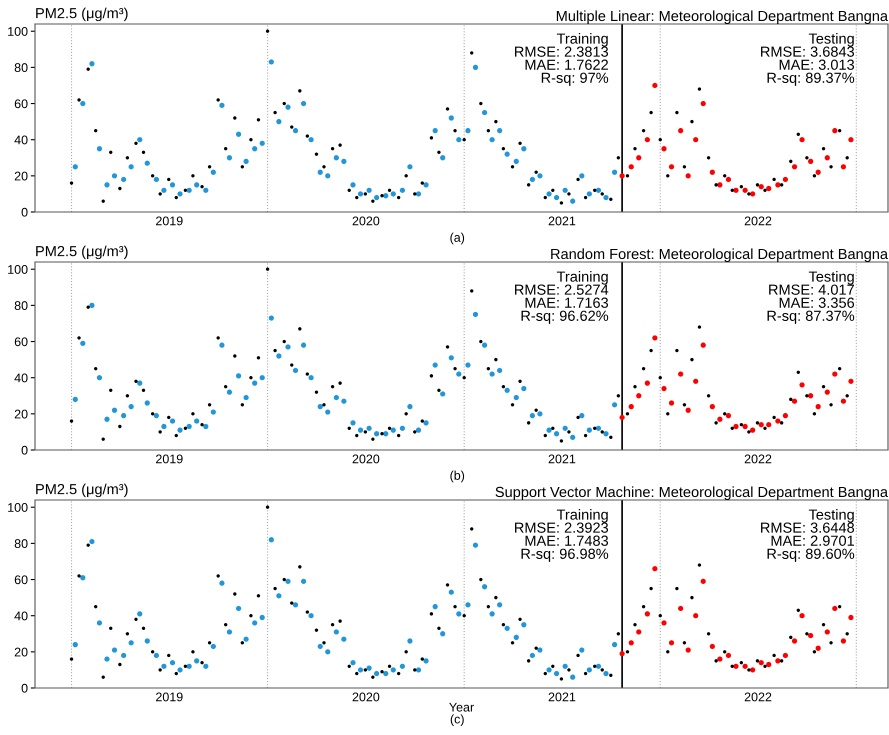 The height and width of the screenshot is (735, 889). What do you see at coordinates (807, 59) in the screenshot?
I see `annotation: Testing RMSE: 3.6843 MAE: 3.013 R-sq: 89.37%` at bounding box center [807, 59].